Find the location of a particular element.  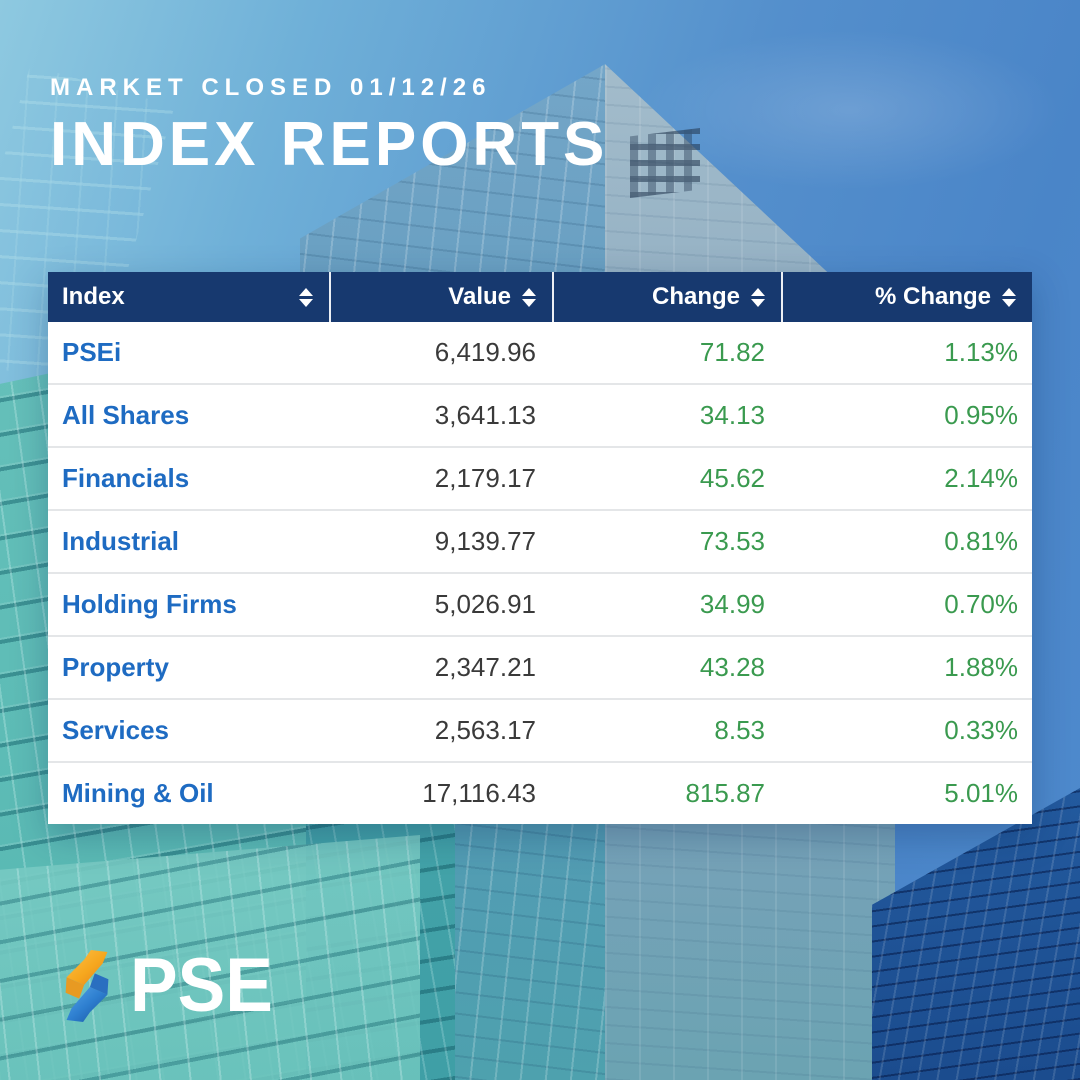

index-name-cell: Services is located at coordinates (115, 730).